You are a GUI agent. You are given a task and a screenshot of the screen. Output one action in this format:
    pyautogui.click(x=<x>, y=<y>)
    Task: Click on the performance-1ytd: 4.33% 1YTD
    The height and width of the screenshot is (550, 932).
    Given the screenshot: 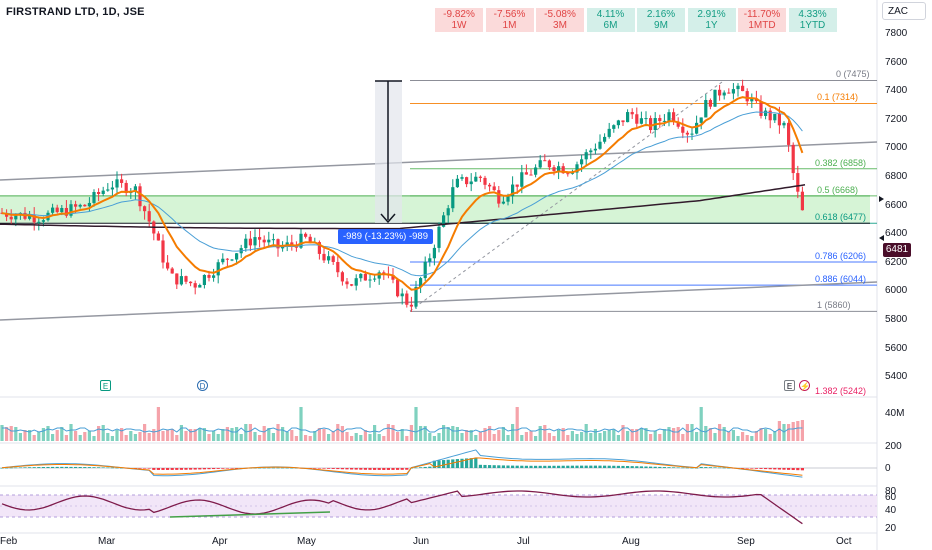 What is the action you would take?
    pyautogui.click(x=812, y=20)
    